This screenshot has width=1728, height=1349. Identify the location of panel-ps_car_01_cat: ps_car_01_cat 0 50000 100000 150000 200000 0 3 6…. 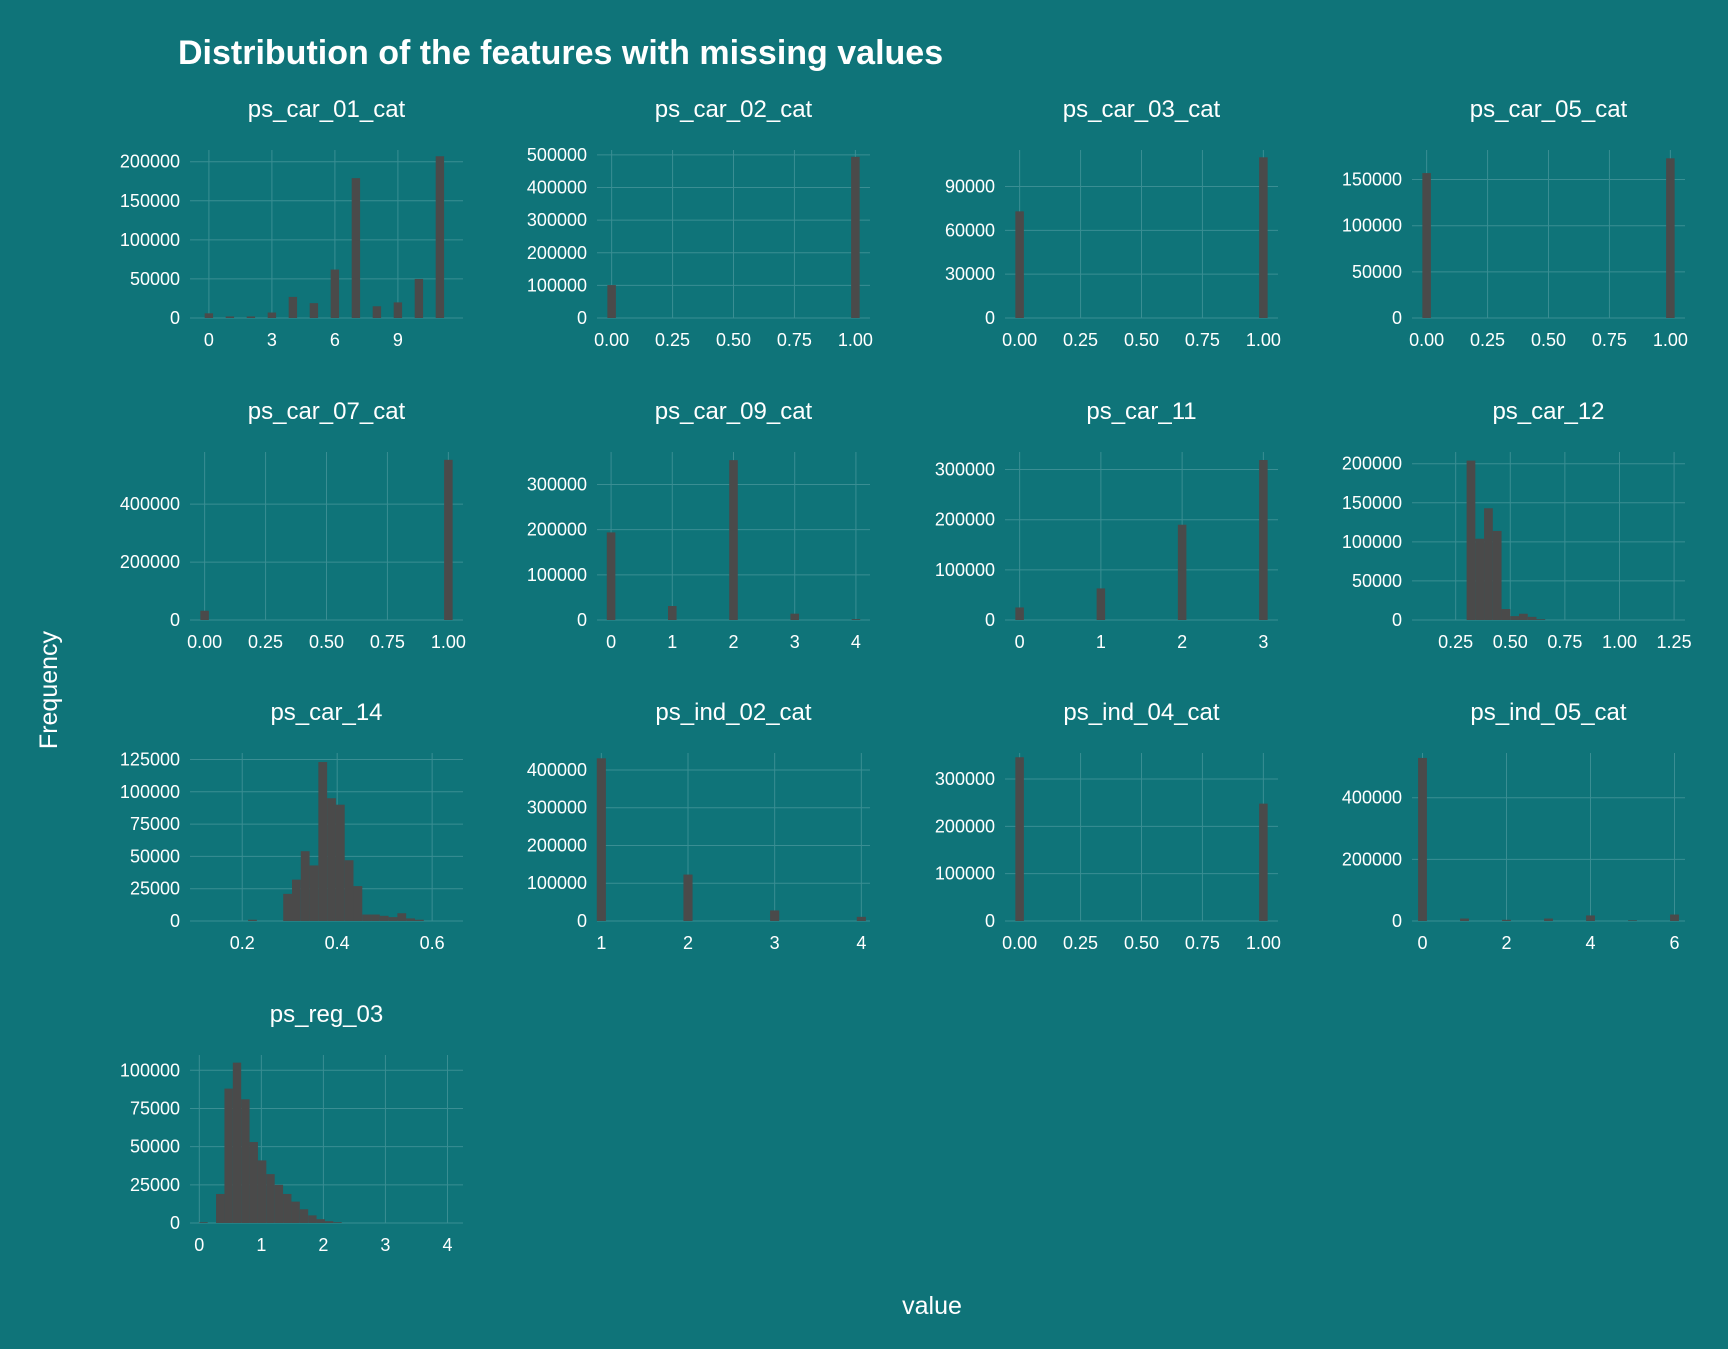
(291, 223).